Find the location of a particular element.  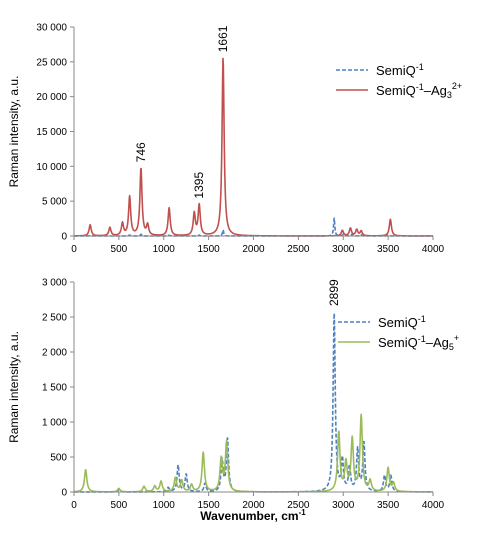

peak-label: 1661 is located at coordinates (223, 38).